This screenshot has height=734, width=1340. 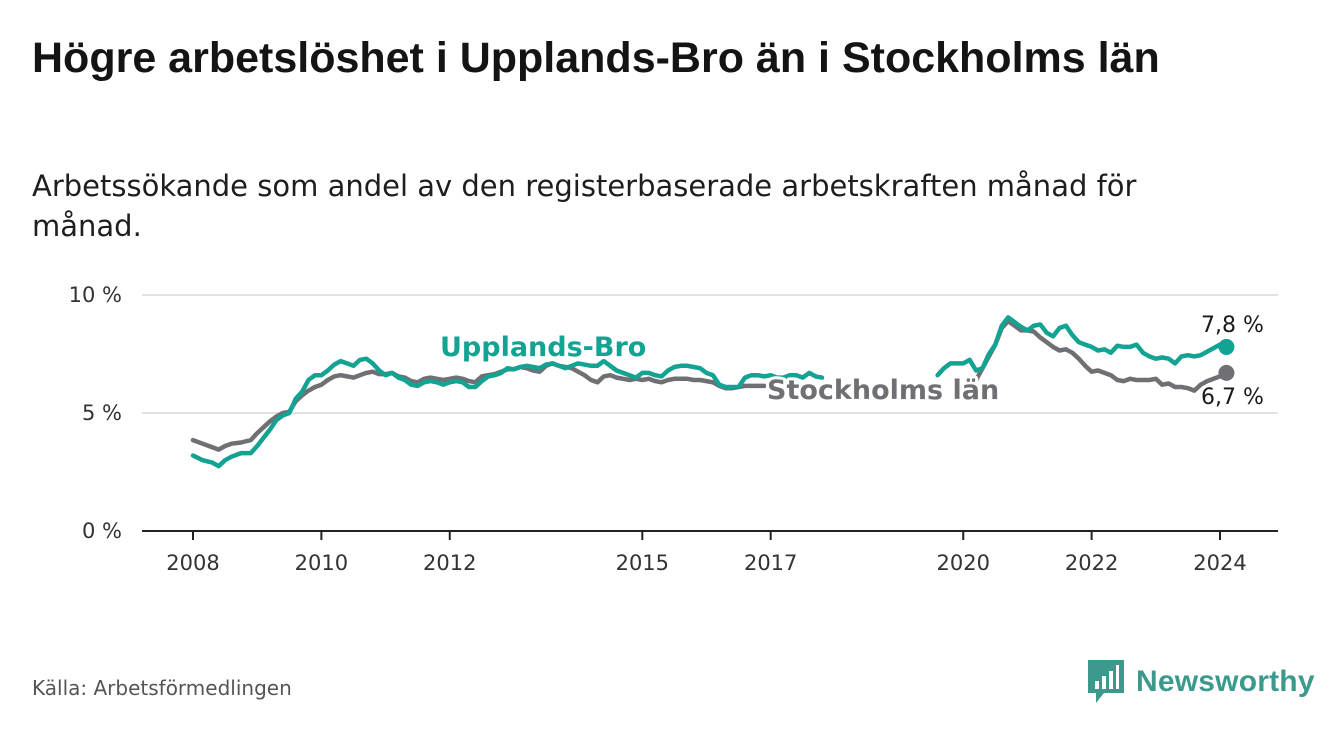 I want to click on x-tick-label: 2017, so click(x=770, y=563).